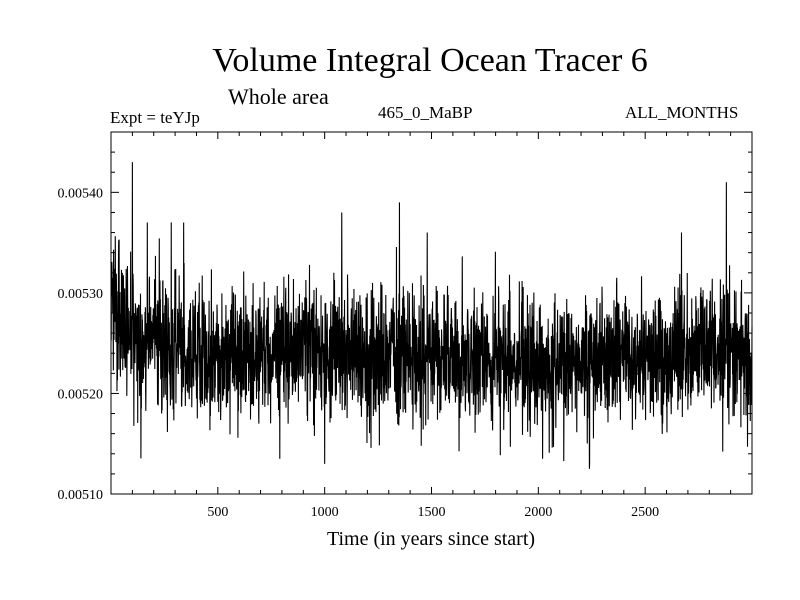 This screenshot has width=800, height=600. What do you see at coordinates (81, 294) in the screenshot?
I see `y-tick-label: 0.00530` at bounding box center [81, 294].